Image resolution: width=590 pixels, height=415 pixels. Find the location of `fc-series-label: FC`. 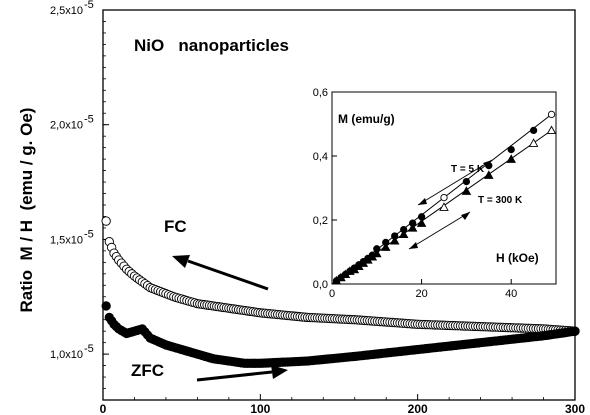

fc-series-label: FC is located at coordinates (175, 226).